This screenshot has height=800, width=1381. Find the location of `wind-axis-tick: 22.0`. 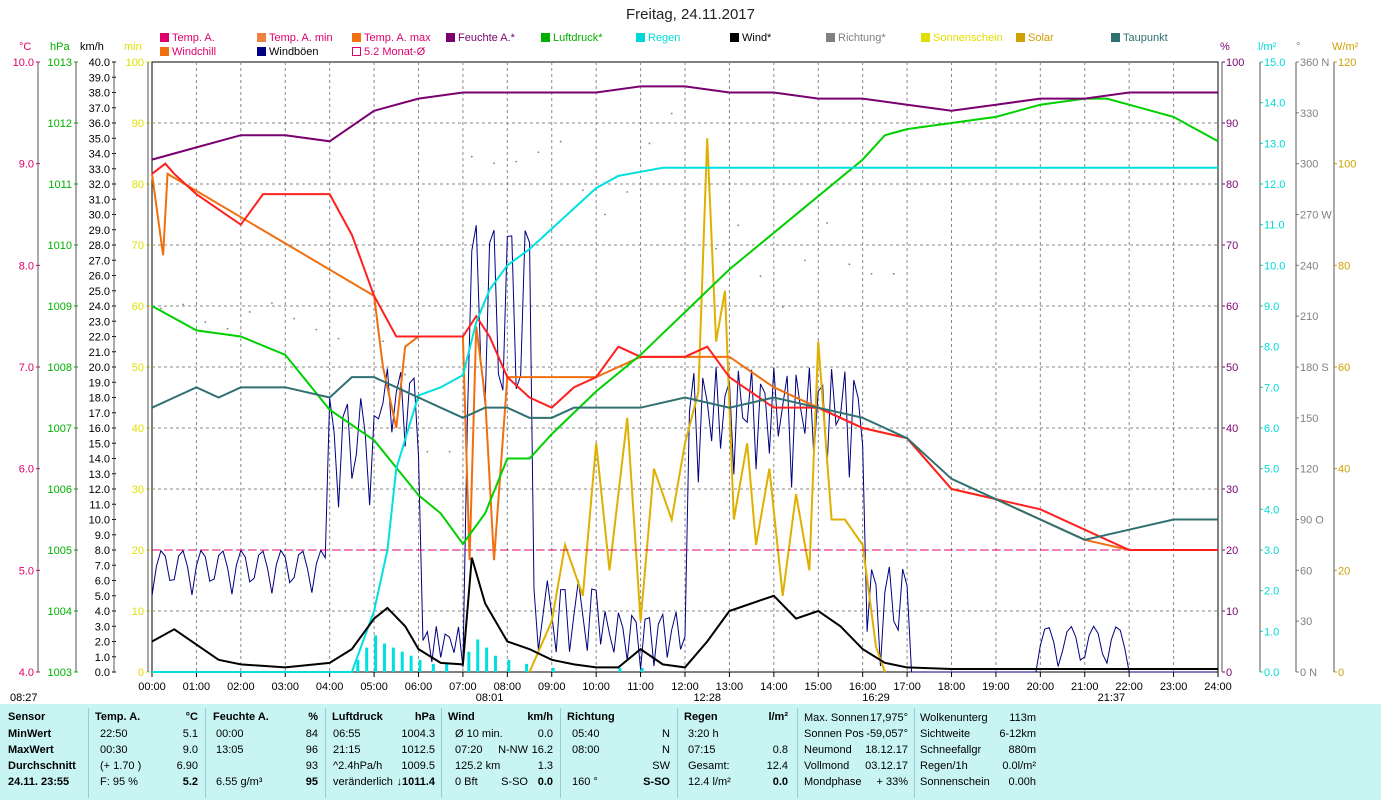

wind-axis-tick: 22.0 is located at coordinates (99, 338).